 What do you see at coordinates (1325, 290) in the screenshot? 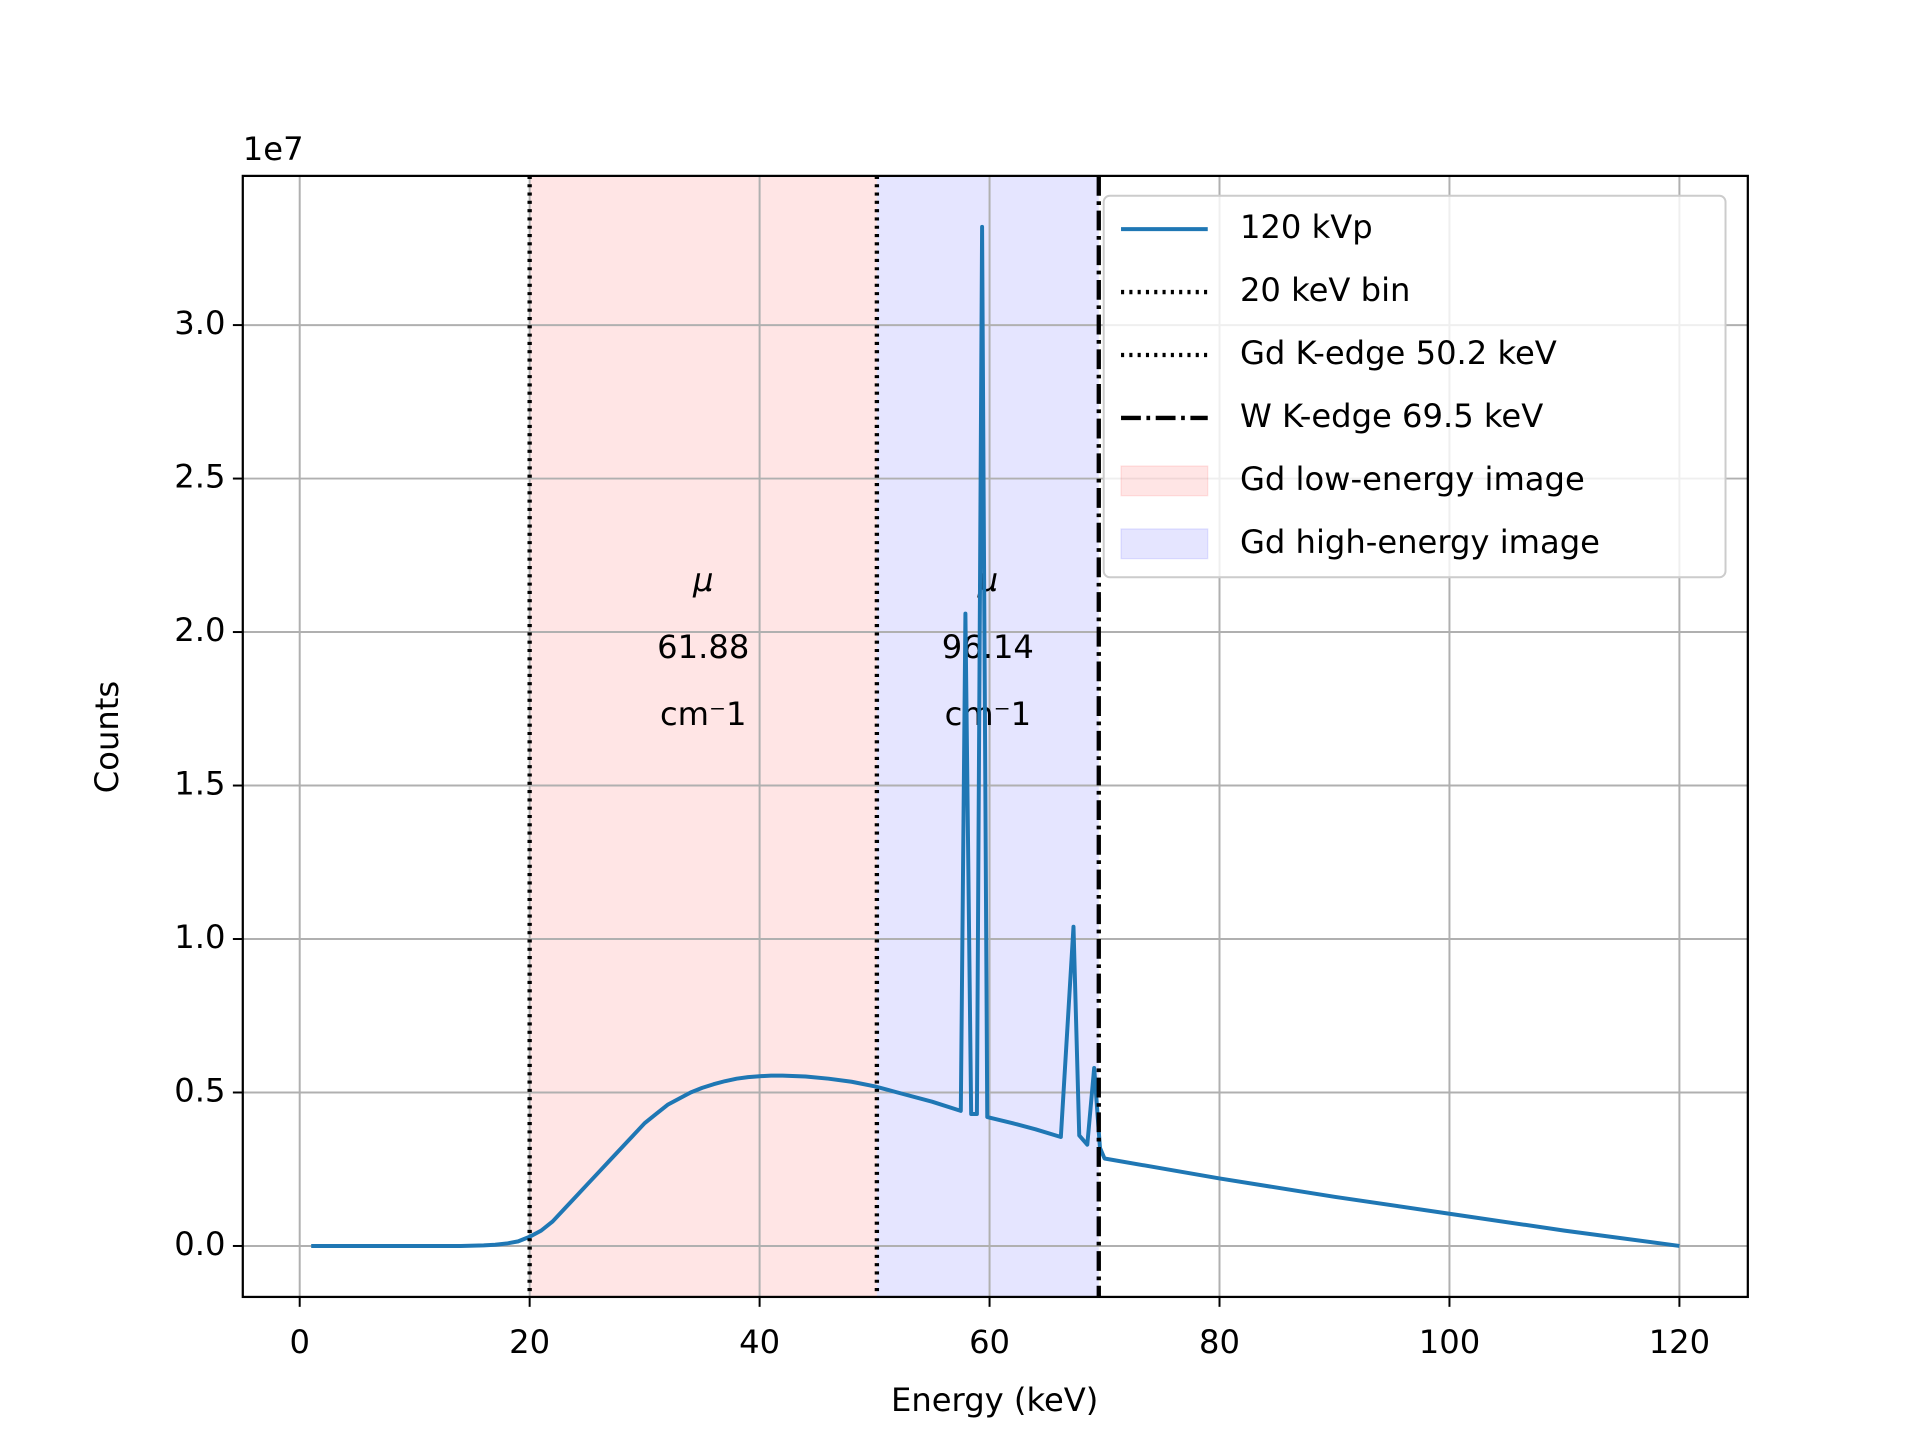
I see `legend-label: 20 keV bin` at bounding box center [1325, 290].